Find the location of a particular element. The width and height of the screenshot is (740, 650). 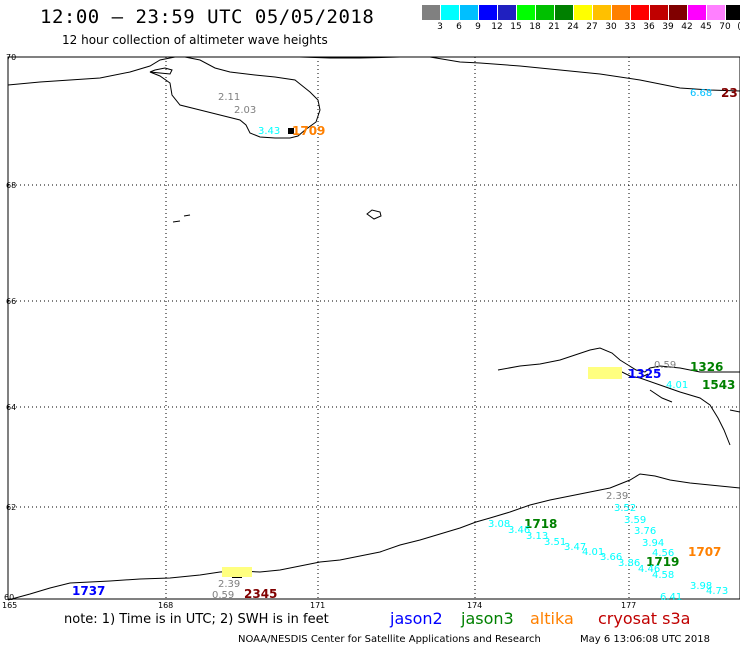

legend-jason3: jason3 is located at coordinates (487, 618).